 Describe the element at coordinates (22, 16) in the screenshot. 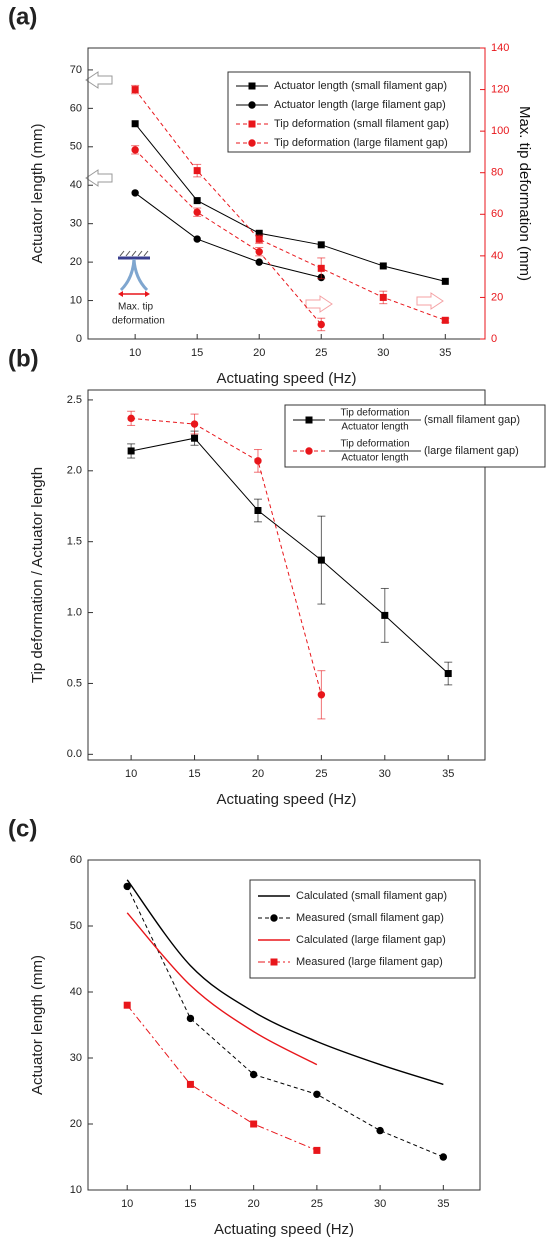

I see `panel-label: (a)` at that location.